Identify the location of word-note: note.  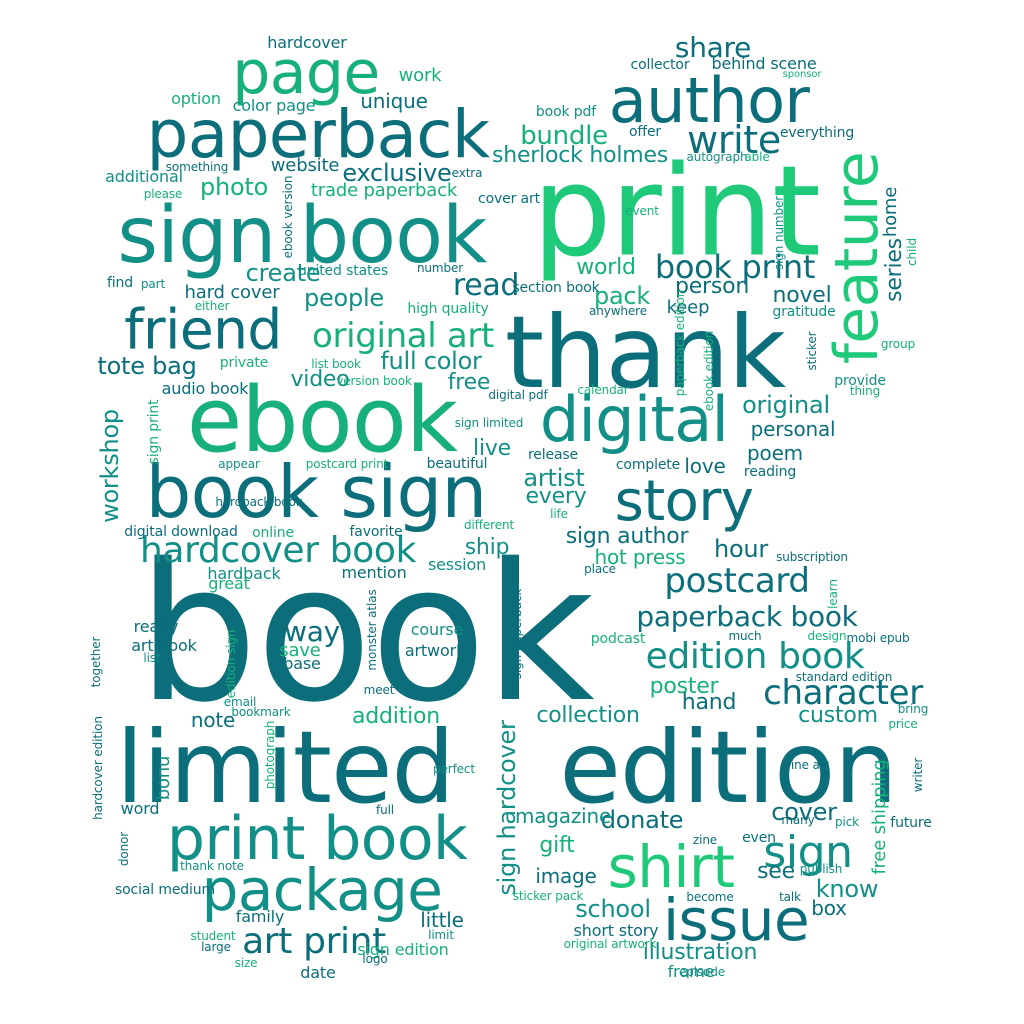
(213, 720).